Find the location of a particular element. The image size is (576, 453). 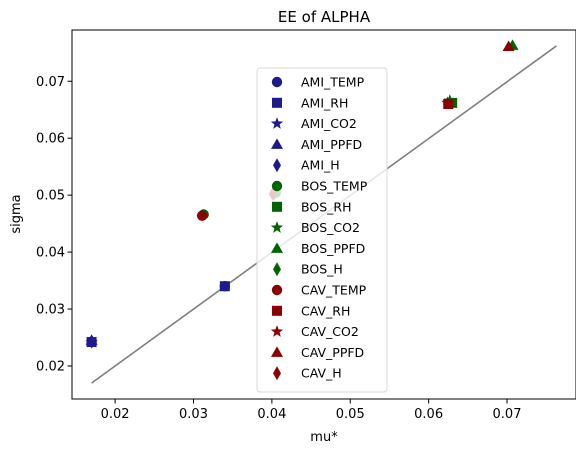

data-point-cav-temp is located at coordinates (202, 215).